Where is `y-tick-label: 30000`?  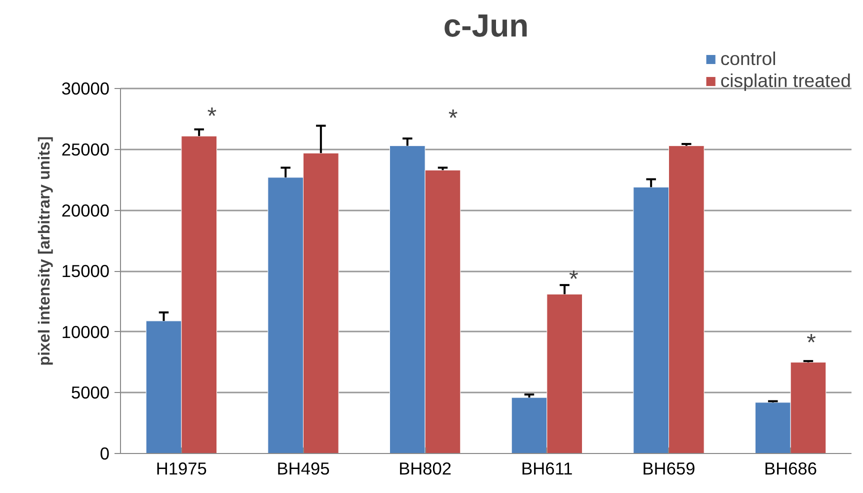 y-tick-label: 30000 is located at coordinates (85, 88).